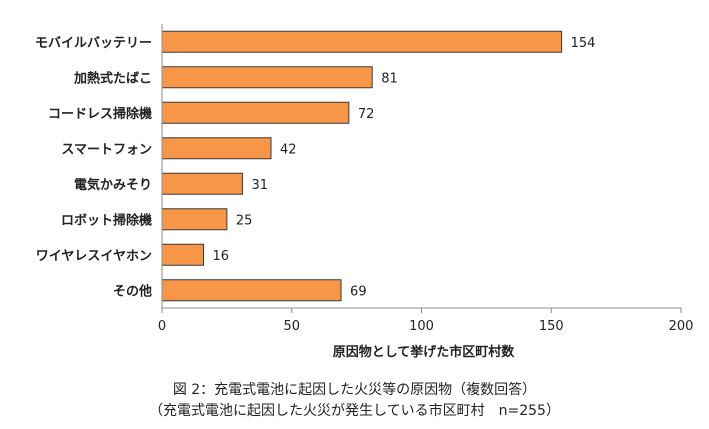 This screenshot has width=709, height=429. I want to click on x-tick-label: 100, so click(421, 326).